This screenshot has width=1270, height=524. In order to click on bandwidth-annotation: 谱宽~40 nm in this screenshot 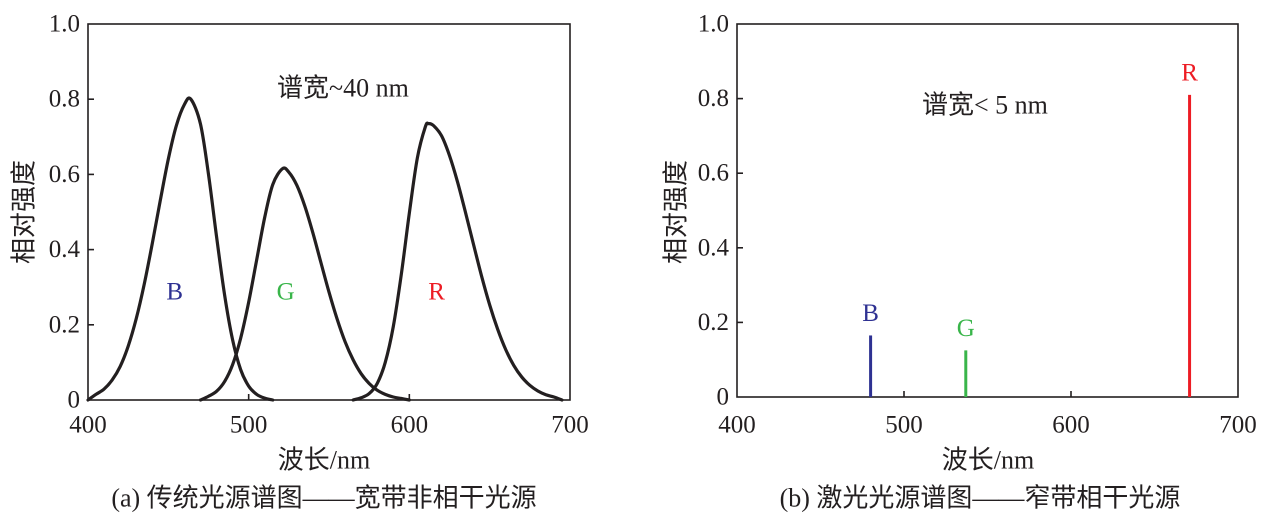, I will do `click(343, 88)`.